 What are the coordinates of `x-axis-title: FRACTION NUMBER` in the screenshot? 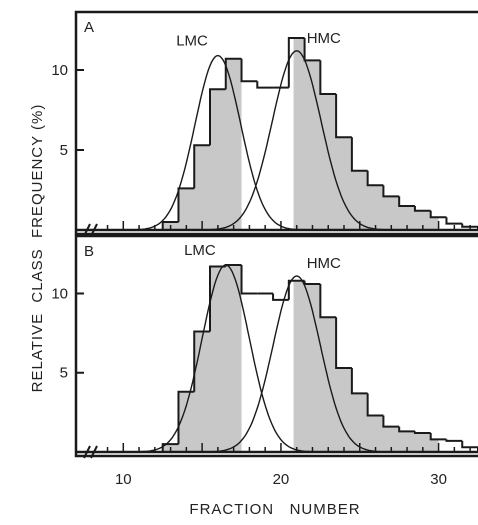 It's located at (274, 509).